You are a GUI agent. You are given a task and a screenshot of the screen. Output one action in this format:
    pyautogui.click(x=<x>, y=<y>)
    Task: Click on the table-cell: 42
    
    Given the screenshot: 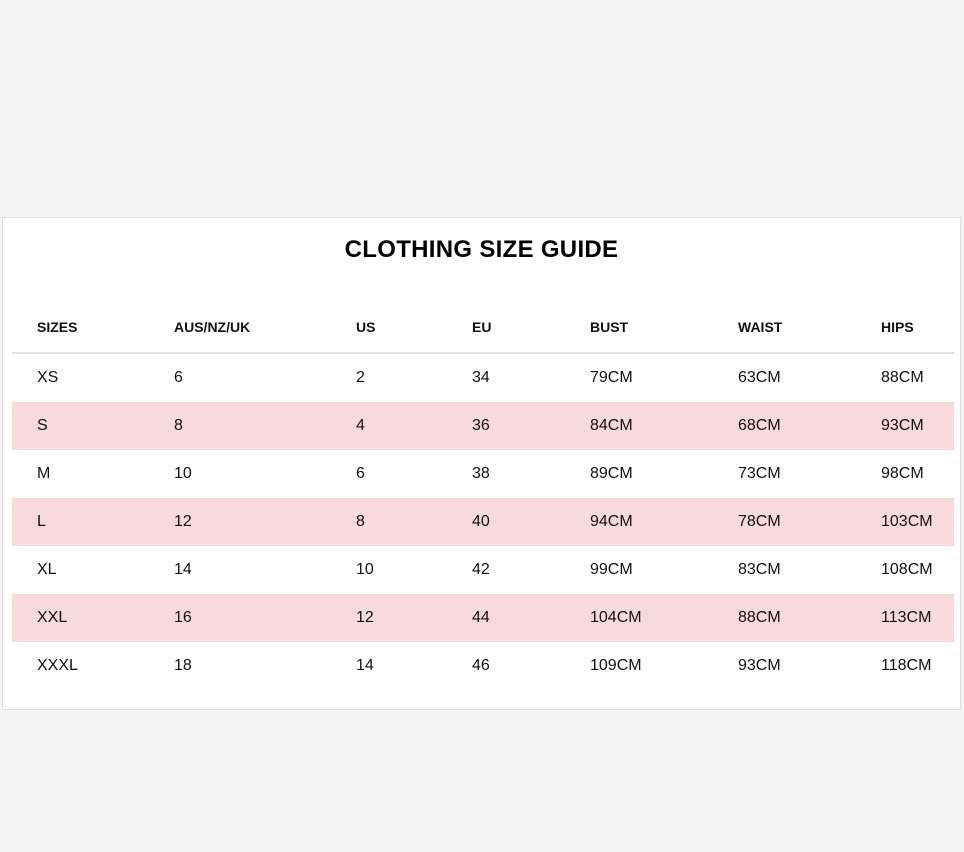 What is the action you would take?
    pyautogui.click(x=481, y=569)
    